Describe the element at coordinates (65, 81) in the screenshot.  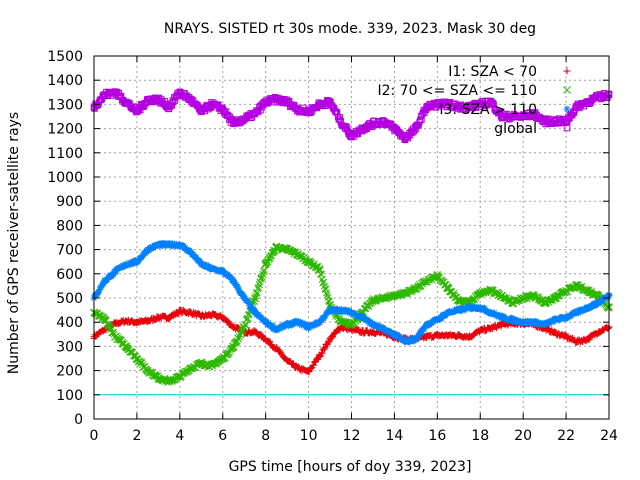
I see `y-tick-label: 1400` at that location.